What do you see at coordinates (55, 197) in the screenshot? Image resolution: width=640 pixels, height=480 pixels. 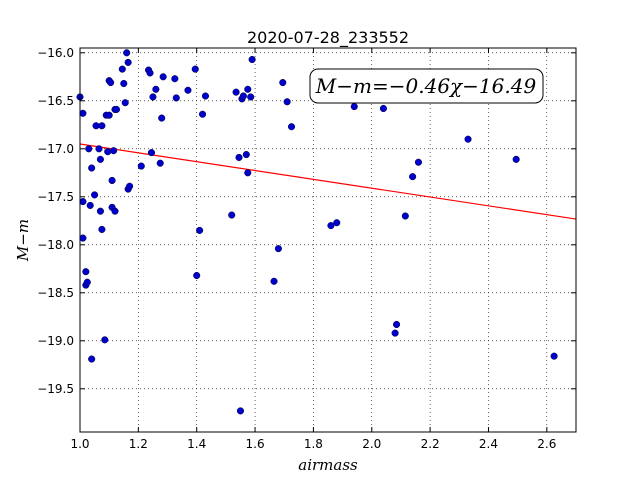 I see `y-tick-label: −17.5` at bounding box center [55, 197].